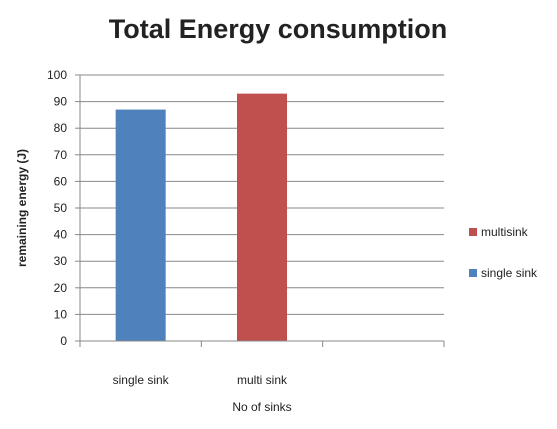 The image size is (557, 429). What do you see at coordinates (200, 380) in the screenshot?
I see `x-axis-tick-labels: single sink multi sink` at bounding box center [200, 380].